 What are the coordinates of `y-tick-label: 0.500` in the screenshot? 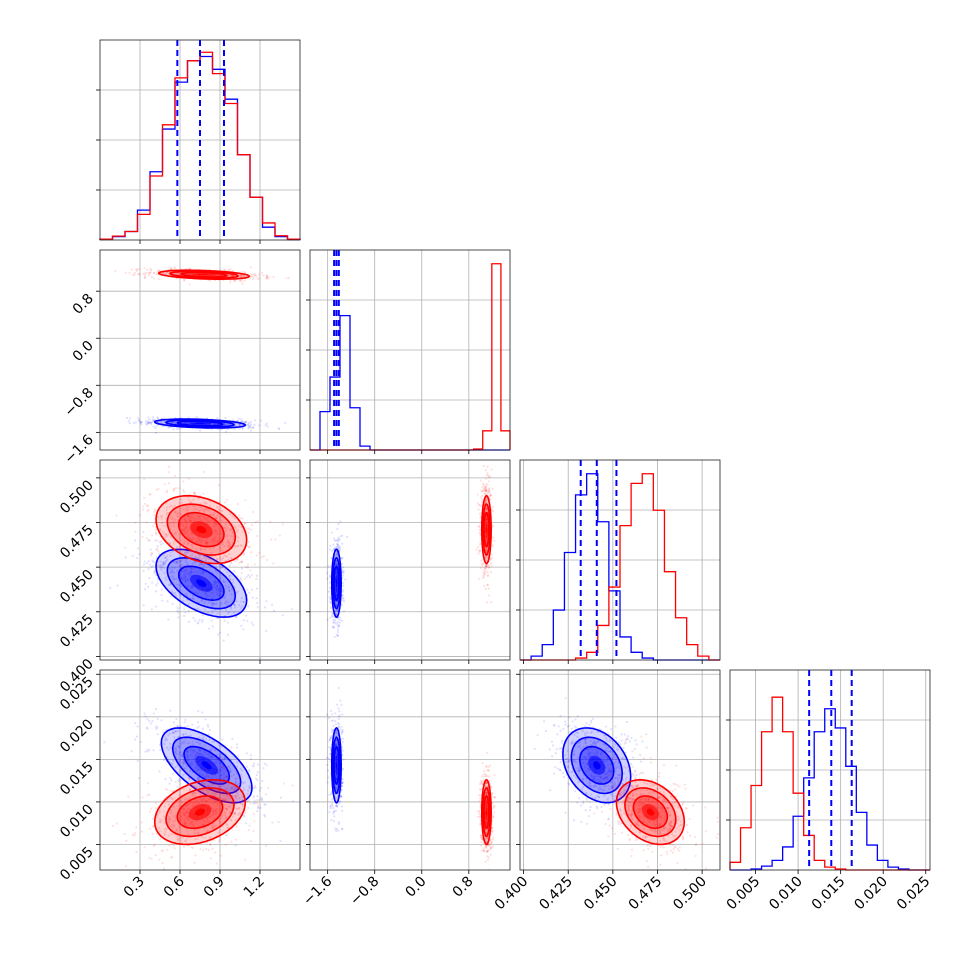 It's located at (77, 497).